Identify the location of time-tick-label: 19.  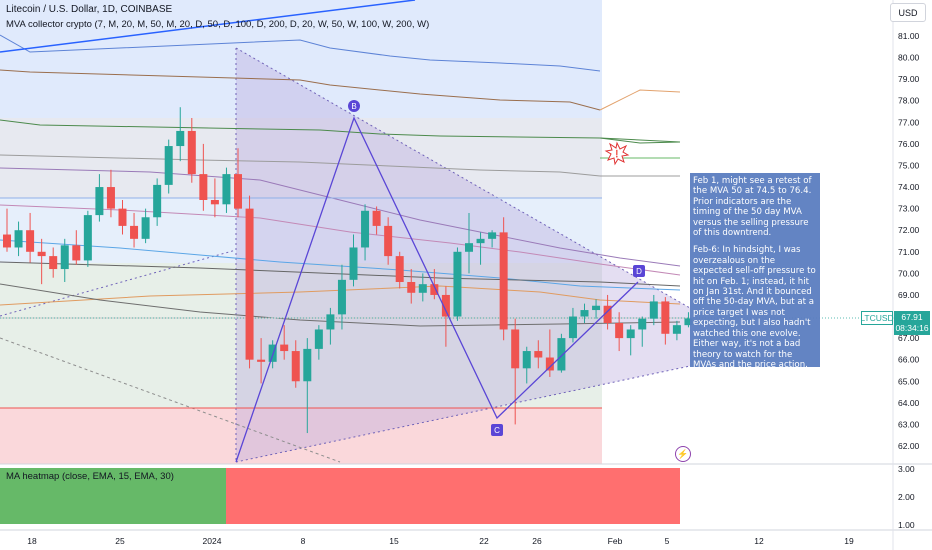
(849, 541).